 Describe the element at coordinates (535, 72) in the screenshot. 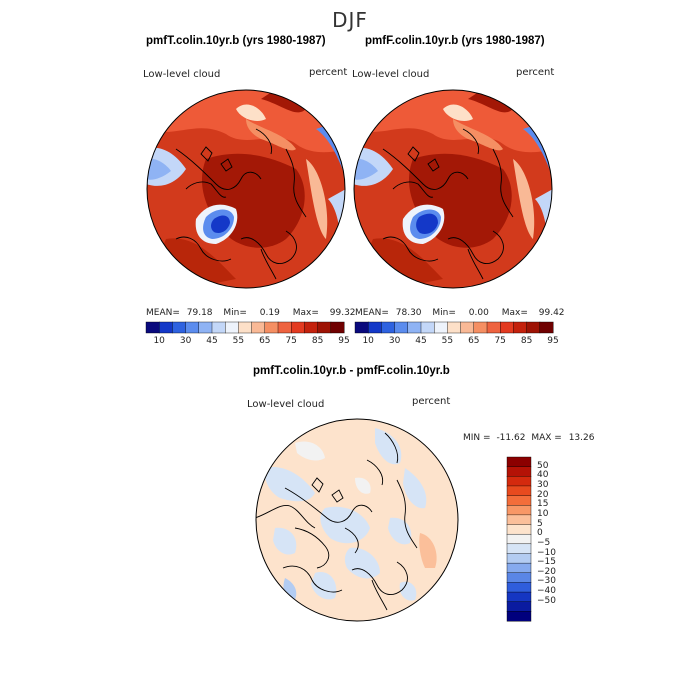

I see `right-units-label: percent` at that location.